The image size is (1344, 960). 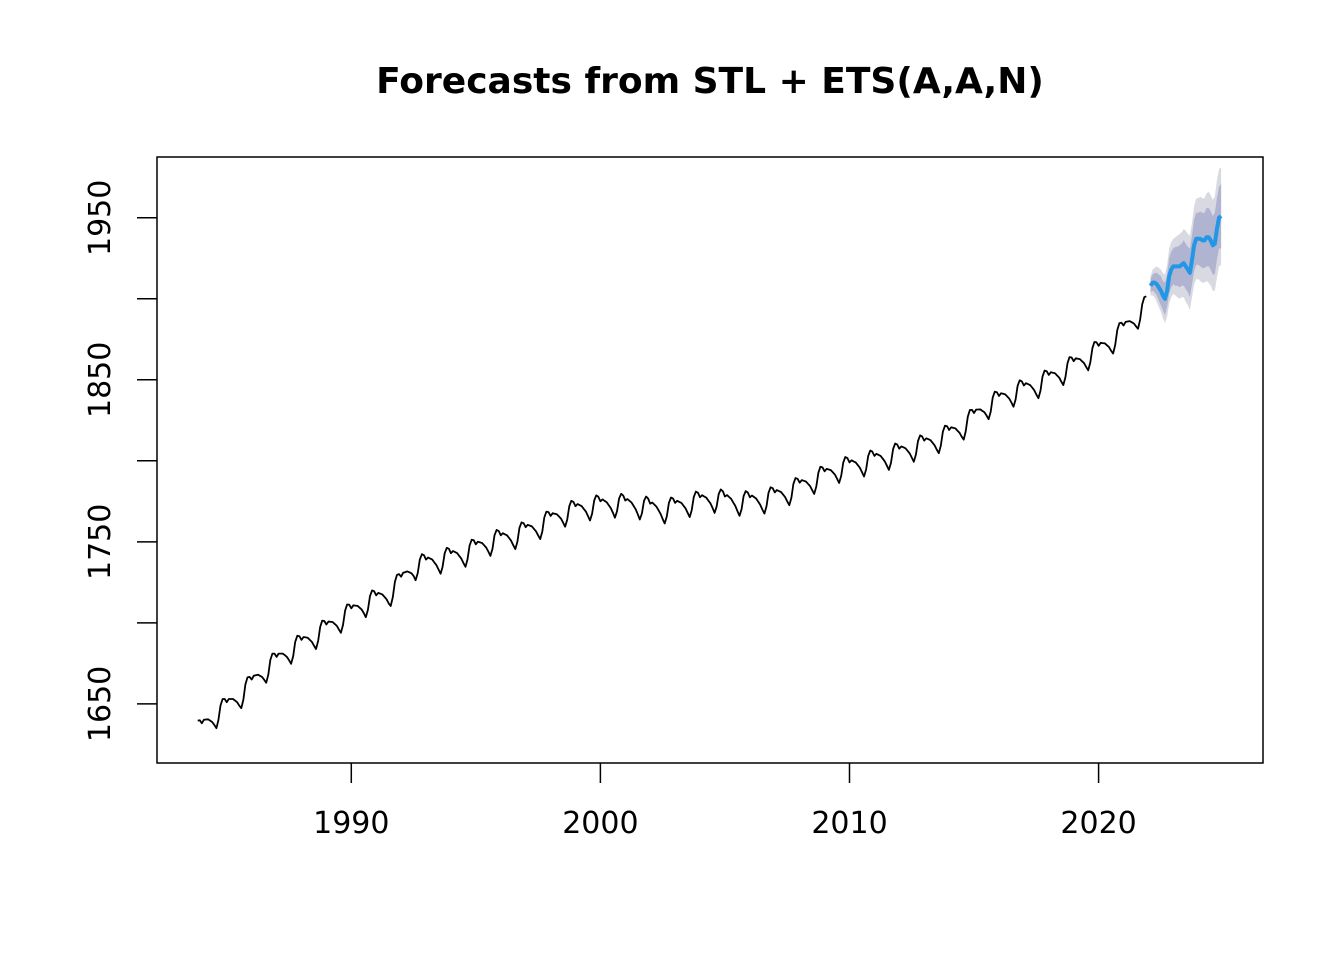 What do you see at coordinates (351, 823) in the screenshot?
I see `x-tick-label: 1990` at bounding box center [351, 823].